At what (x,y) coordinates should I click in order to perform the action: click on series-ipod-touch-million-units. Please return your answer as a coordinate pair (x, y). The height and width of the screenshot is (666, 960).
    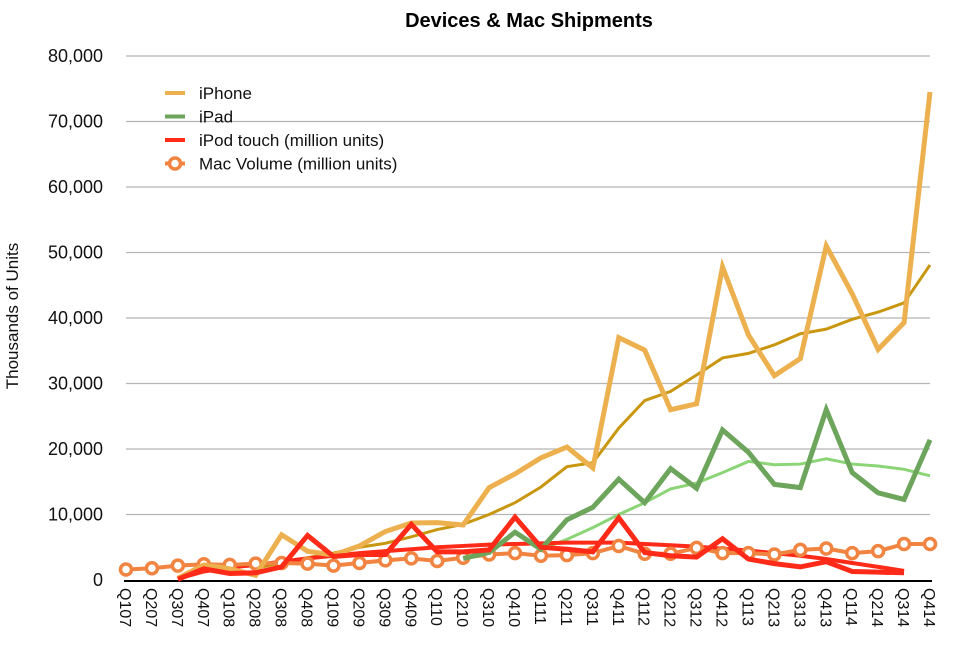
    Looking at the image, I should click on (540, 547).